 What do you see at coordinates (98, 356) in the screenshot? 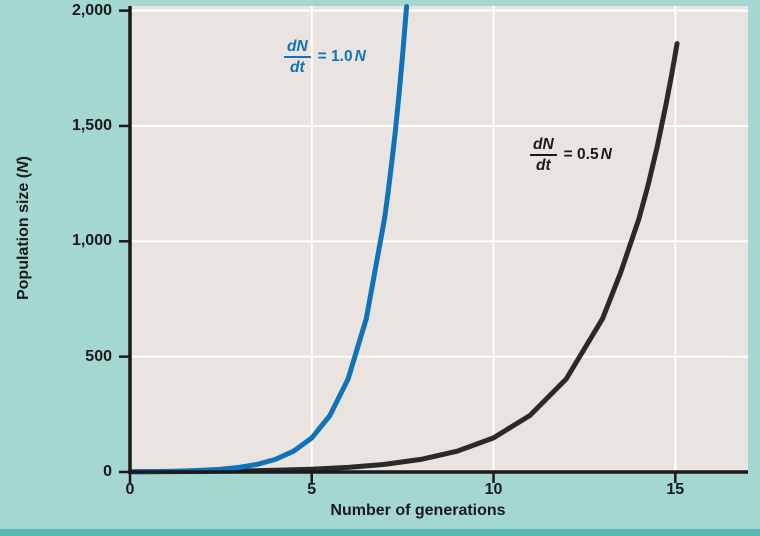
I see `y-tick-label: 500` at bounding box center [98, 356].